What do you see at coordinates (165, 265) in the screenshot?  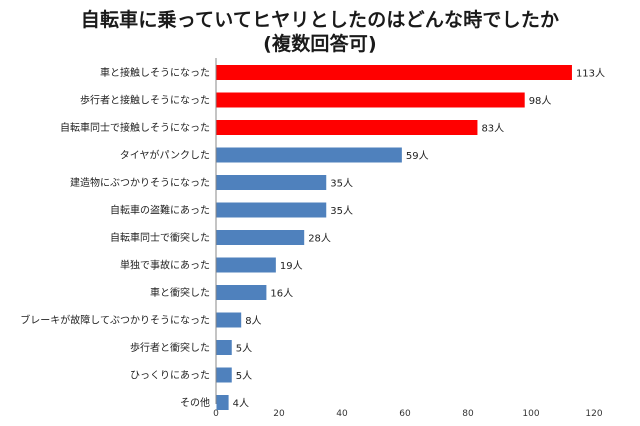 I see `category-label: 単独で事故にあった` at bounding box center [165, 265].